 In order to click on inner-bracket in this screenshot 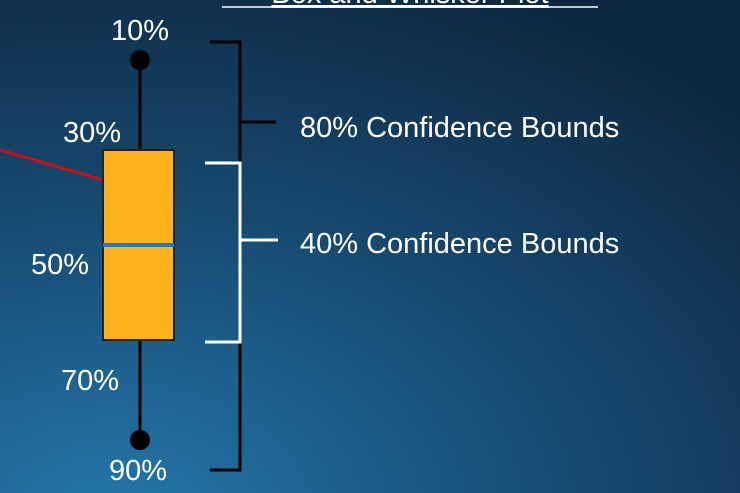, I will do `click(241, 252)`.